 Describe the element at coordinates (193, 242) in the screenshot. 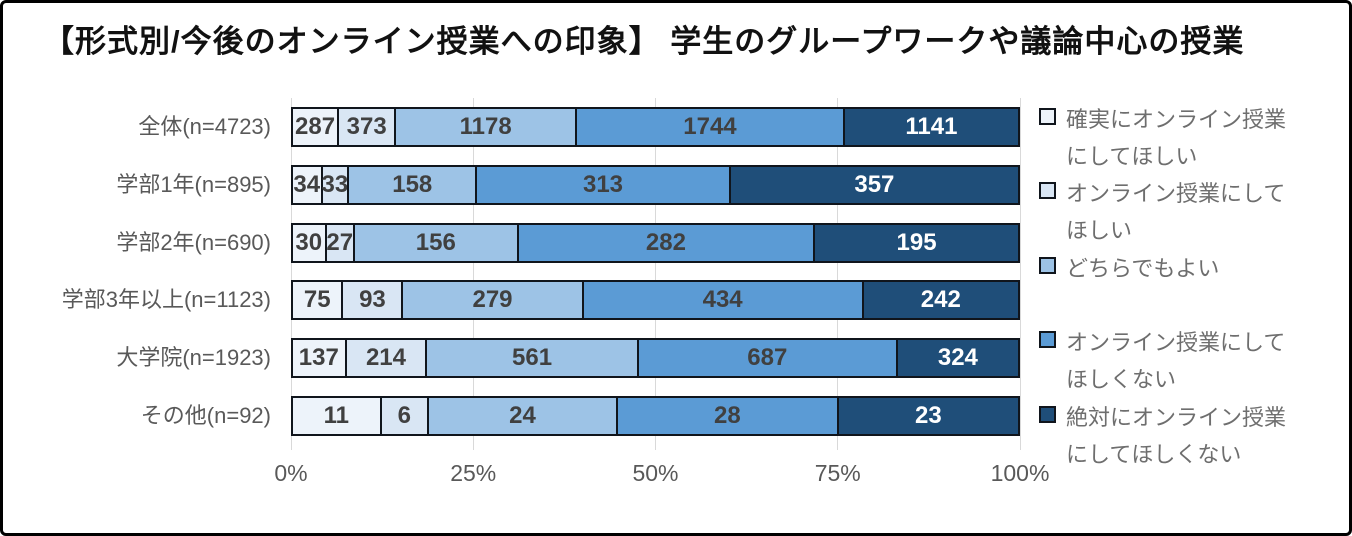

I see `category-label: 学部2年(n=690)` at that location.